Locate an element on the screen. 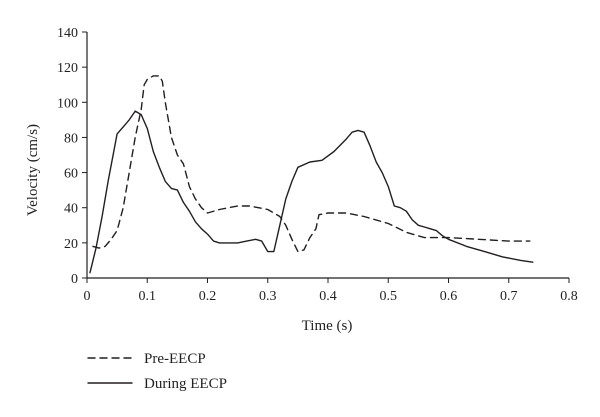  y-tick-label: 40 is located at coordinates (71, 209).